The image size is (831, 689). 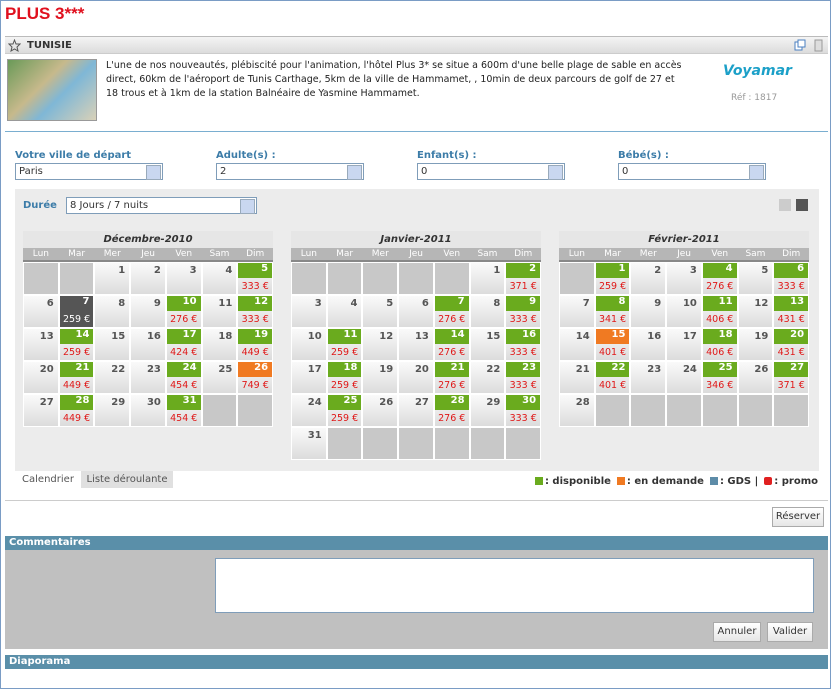 What do you see at coordinates (50, 542) in the screenshot?
I see `comments-title: Commentaires` at bounding box center [50, 542].